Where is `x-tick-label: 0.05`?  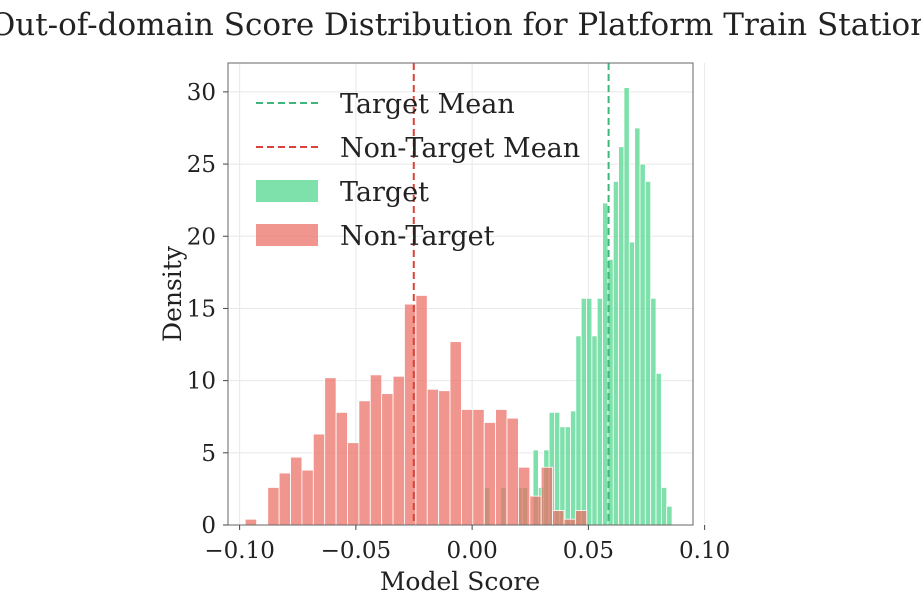 x-tick-label: 0.05 is located at coordinates (588, 551).